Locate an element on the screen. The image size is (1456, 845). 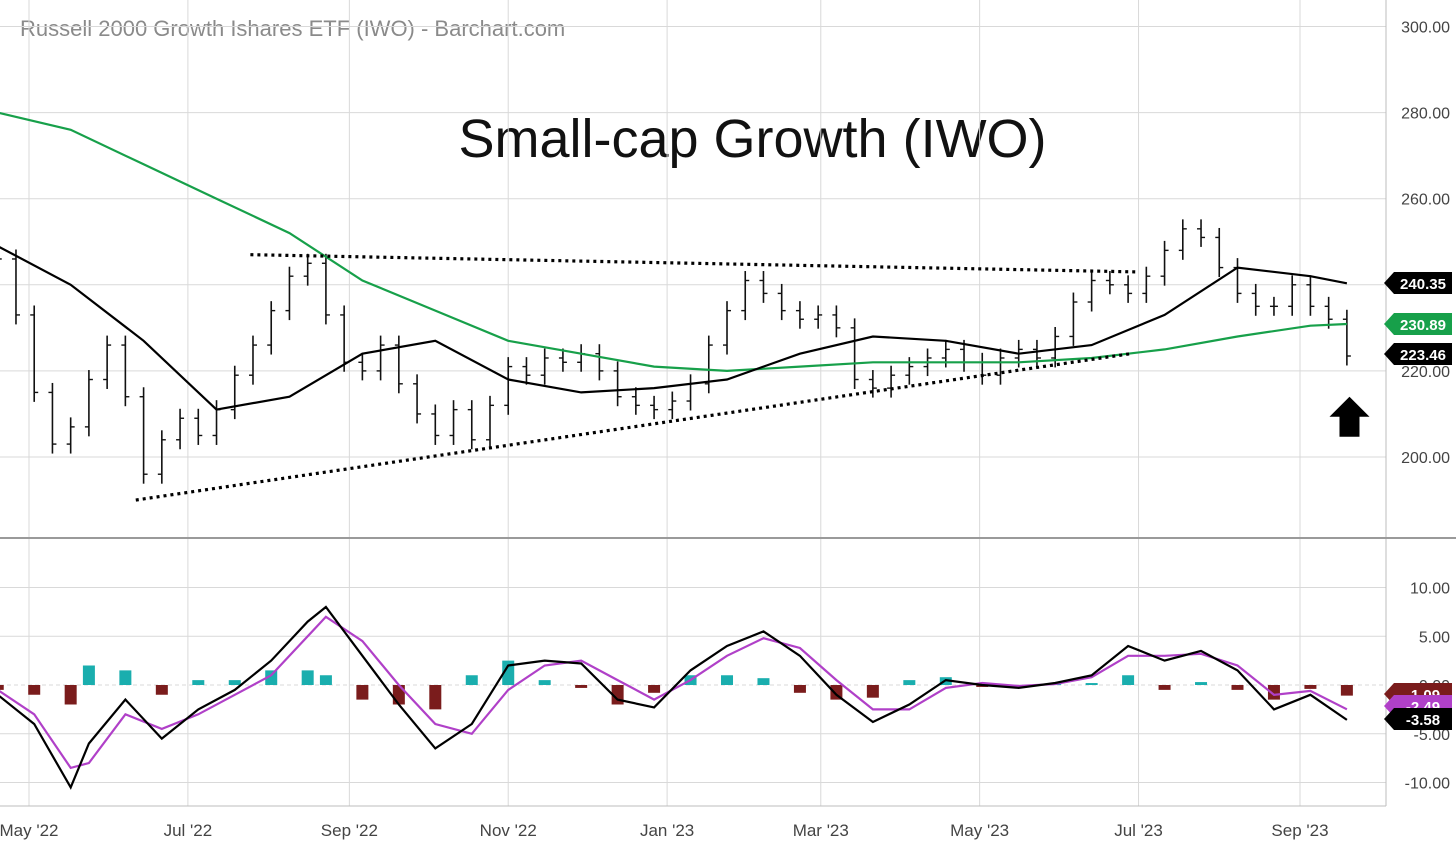
x-tick-label: Jul '23 is located at coordinates (1138, 830).